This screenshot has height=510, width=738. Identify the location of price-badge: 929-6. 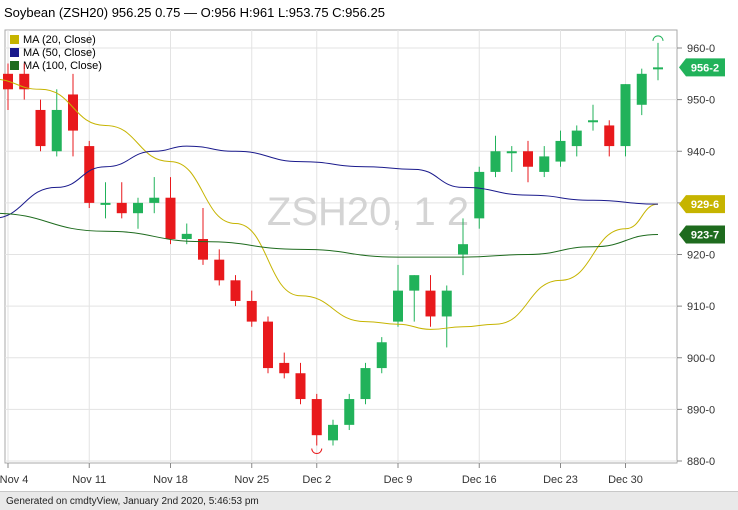
(702, 204).